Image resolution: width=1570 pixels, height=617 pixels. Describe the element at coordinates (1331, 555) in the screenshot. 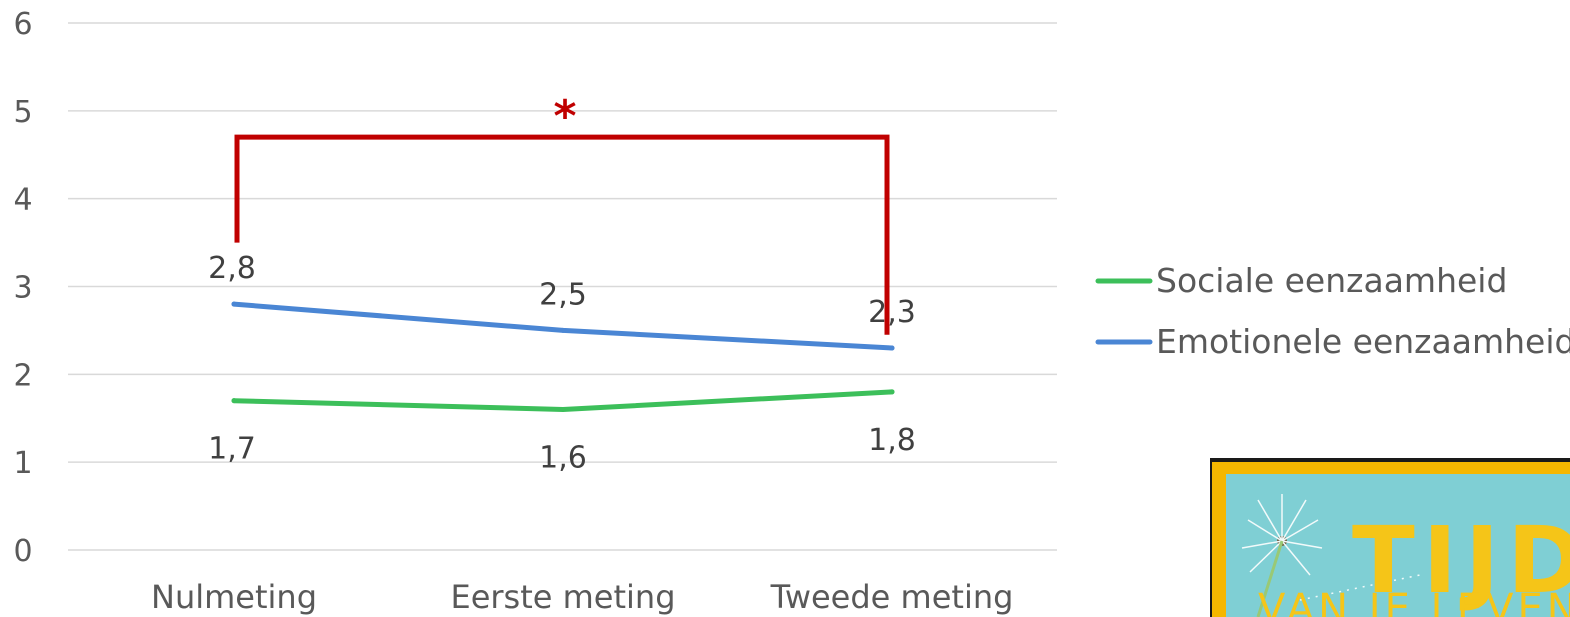

I see `dandelion-icon` at that location.